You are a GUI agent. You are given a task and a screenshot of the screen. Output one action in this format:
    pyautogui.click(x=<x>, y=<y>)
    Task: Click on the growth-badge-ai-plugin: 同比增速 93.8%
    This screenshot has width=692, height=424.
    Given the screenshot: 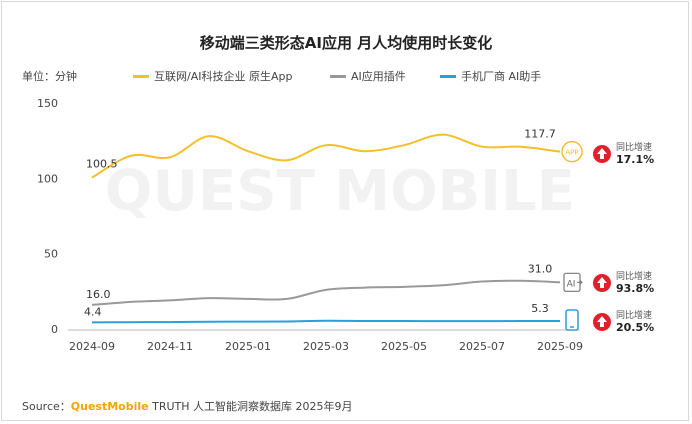 What is the action you would take?
    pyautogui.click(x=623, y=283)
    